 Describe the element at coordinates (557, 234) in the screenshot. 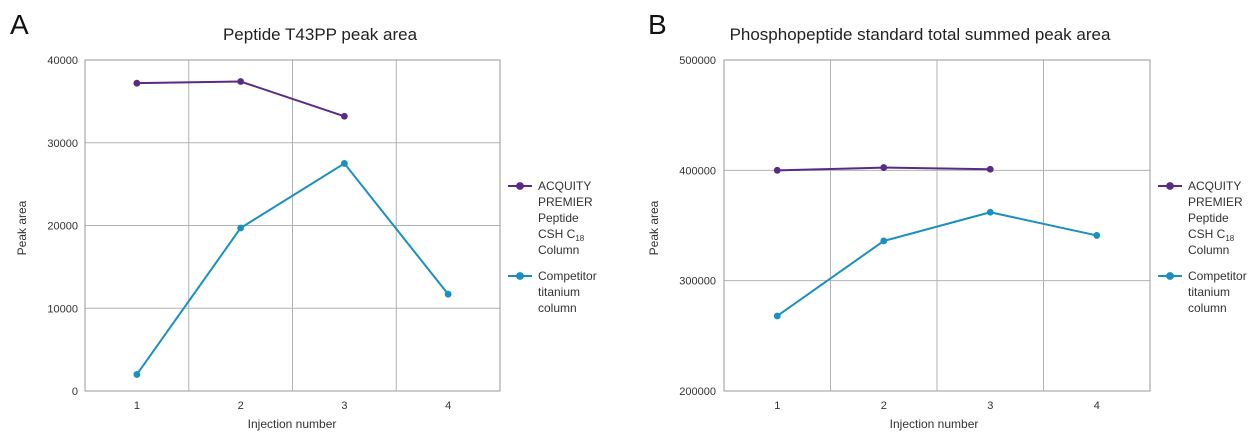

I see `panel-a-legend-csh: CSH C` at that location.